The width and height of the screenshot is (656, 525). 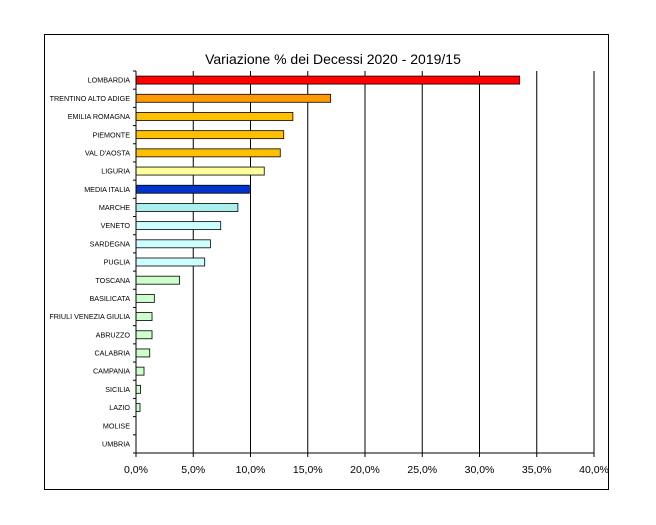 I want to click on category-label: CAMPANIA, so click(x=111, y=371).